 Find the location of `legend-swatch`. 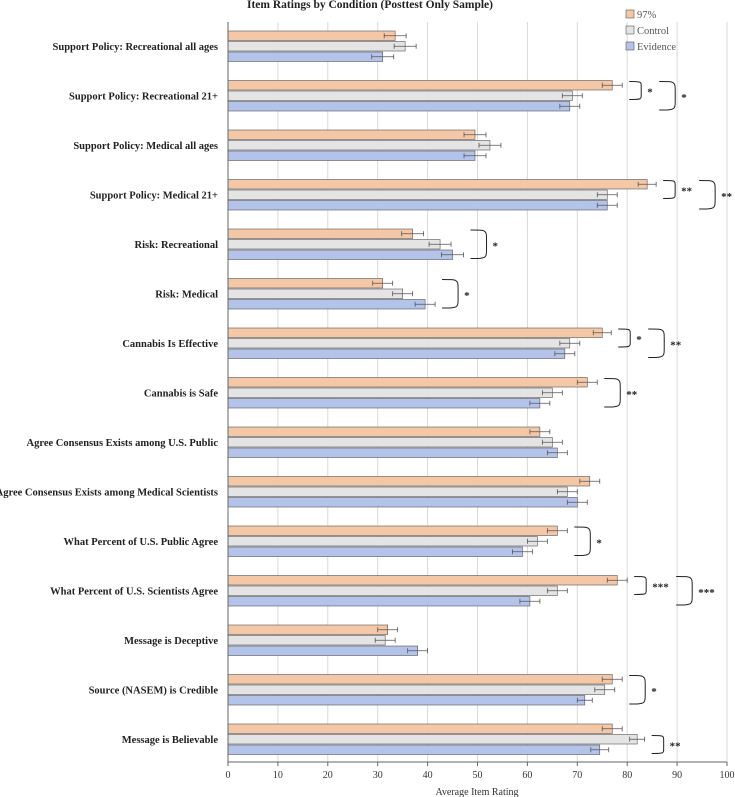

legend-swatch is located at coordinates (630, 30).